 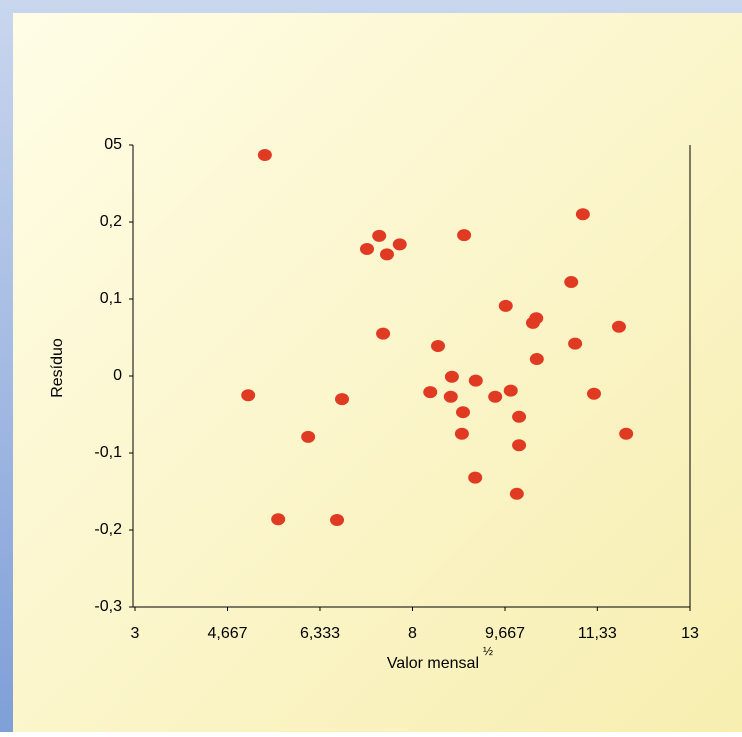 What do you see at coordinates (111, 221) in the screenshot?
I see `y-tick-label: 0,2` at bounding box center [111, 221].